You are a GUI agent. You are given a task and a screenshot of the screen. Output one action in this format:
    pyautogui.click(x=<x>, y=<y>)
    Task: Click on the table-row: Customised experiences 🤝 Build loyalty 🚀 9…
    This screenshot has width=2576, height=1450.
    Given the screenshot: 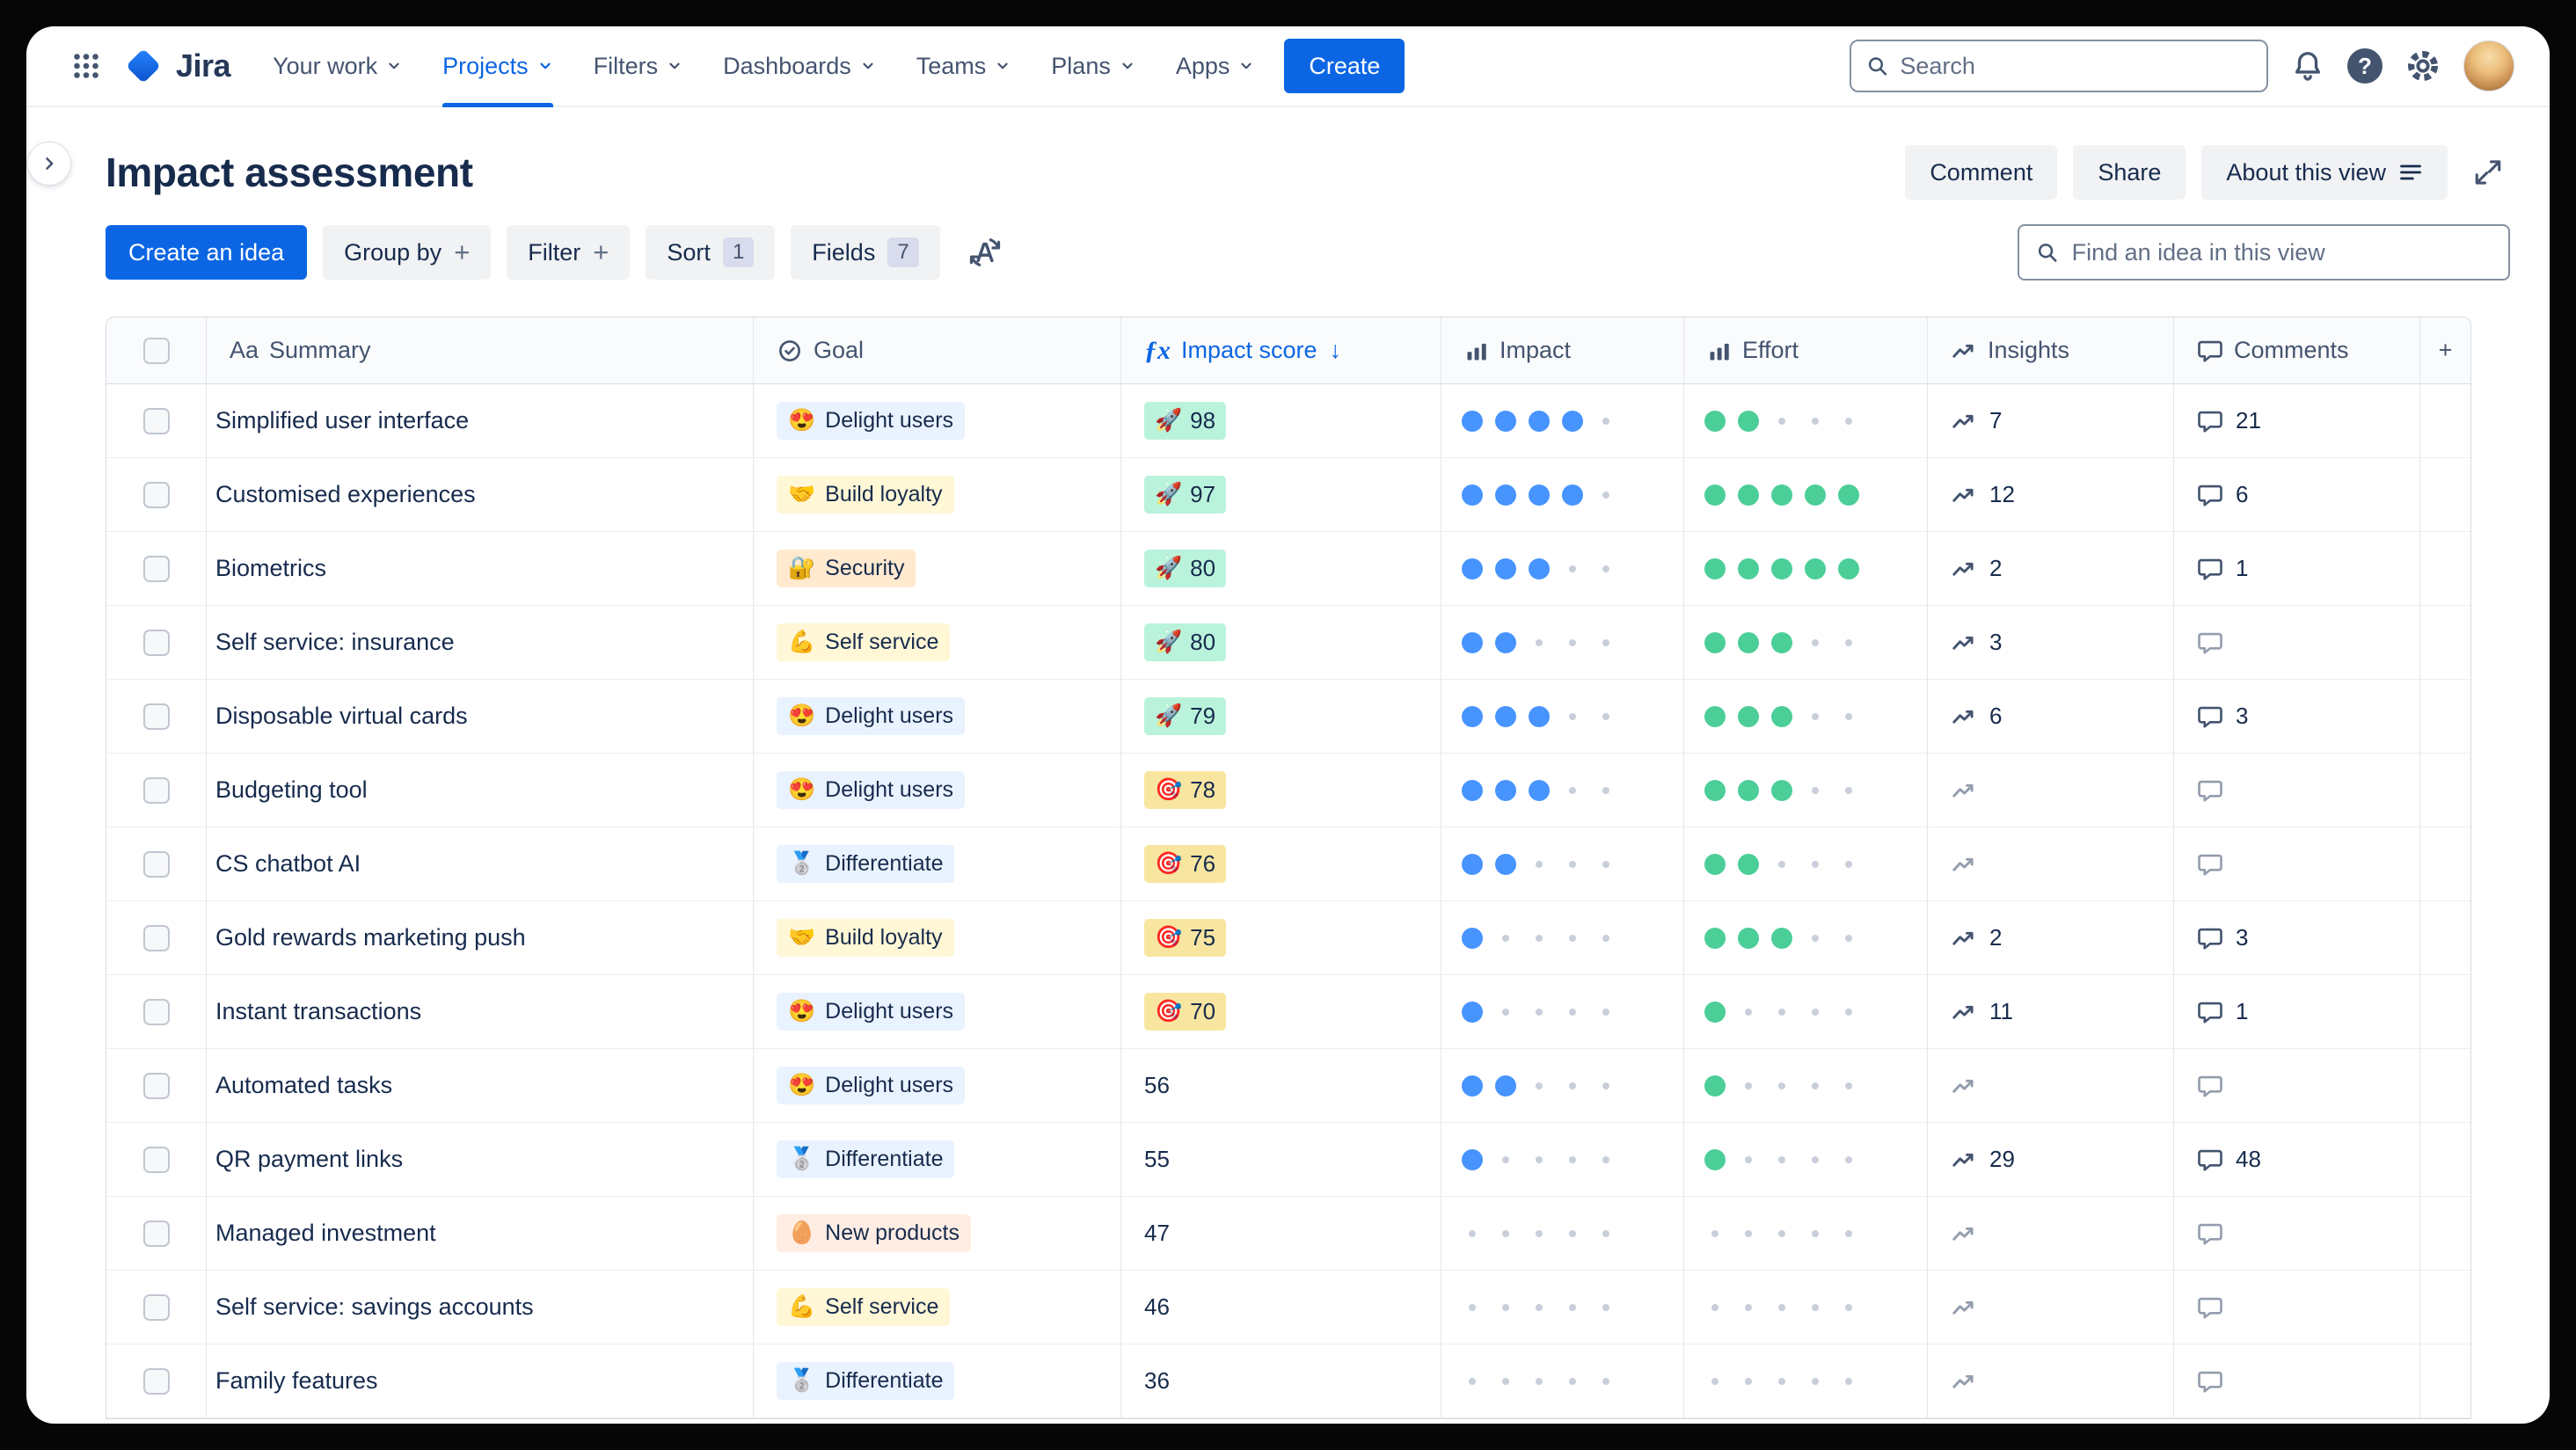 What is the action you would take?
    pyautogui.click(x=1288, y=495)
    